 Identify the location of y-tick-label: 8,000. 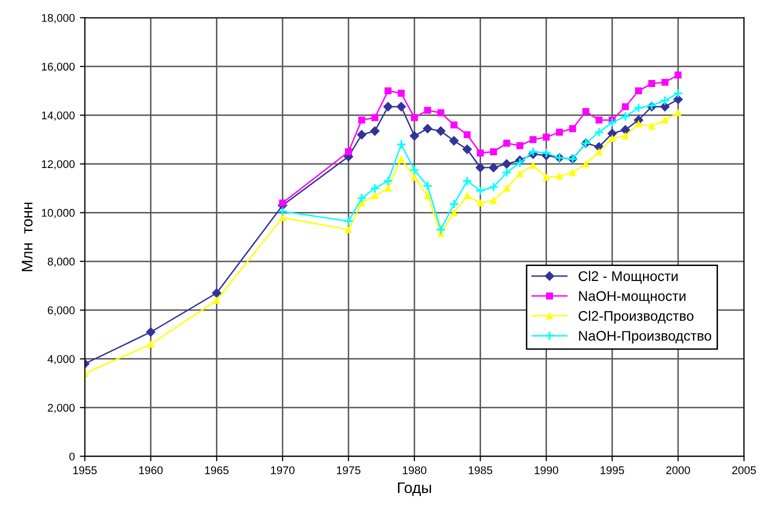
(61, 262).